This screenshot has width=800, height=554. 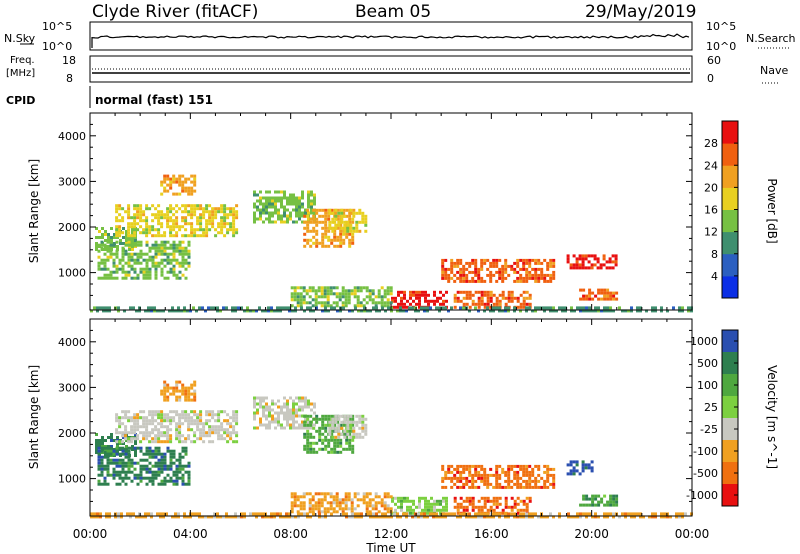 I want to click on x-tick-label: 04:00, so click(x=190, y=534).